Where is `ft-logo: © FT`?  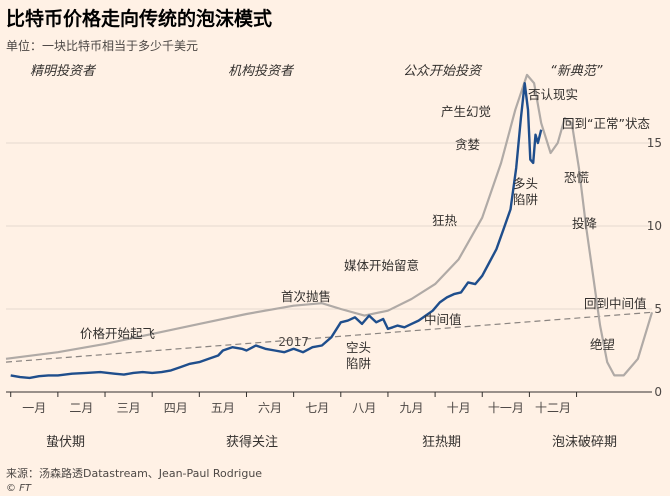 ft-logo: © FT is located at coordinates (19, 488).